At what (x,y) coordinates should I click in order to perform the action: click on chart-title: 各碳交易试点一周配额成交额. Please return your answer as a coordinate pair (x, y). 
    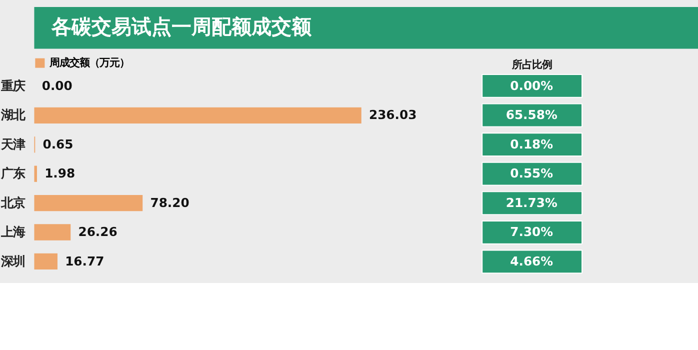
    Looking at the image, I should click on (181, 26).